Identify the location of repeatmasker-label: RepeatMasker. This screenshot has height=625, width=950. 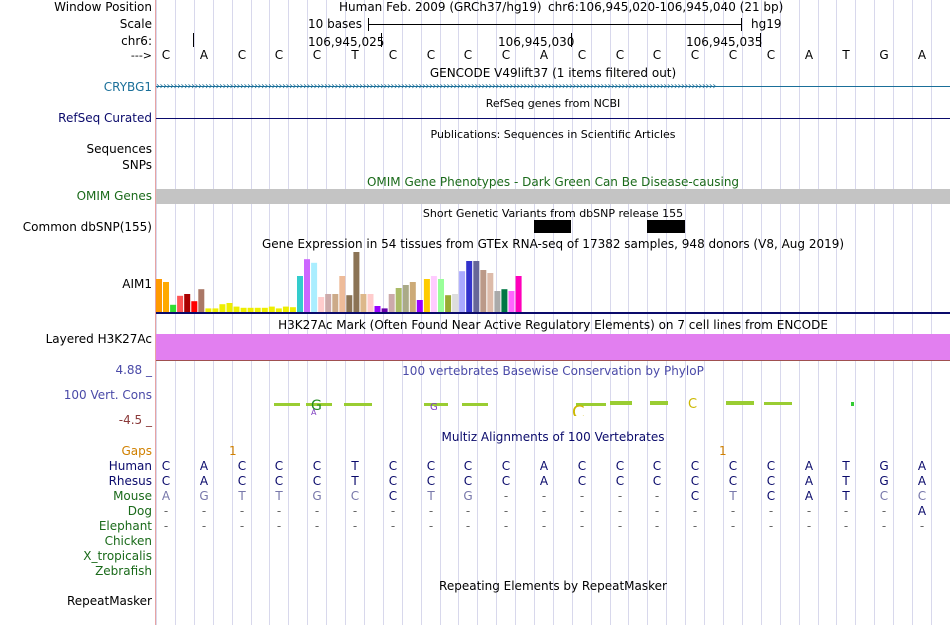
(109, 601).